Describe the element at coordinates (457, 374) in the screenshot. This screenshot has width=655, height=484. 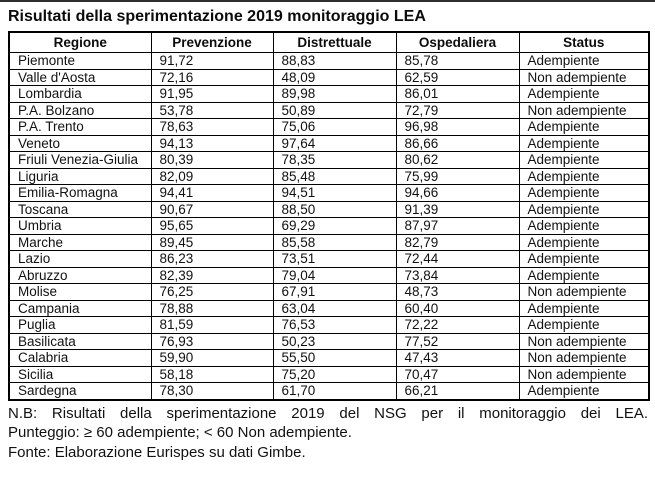
I see `cell-ospedaliera: 70,47` at that location.